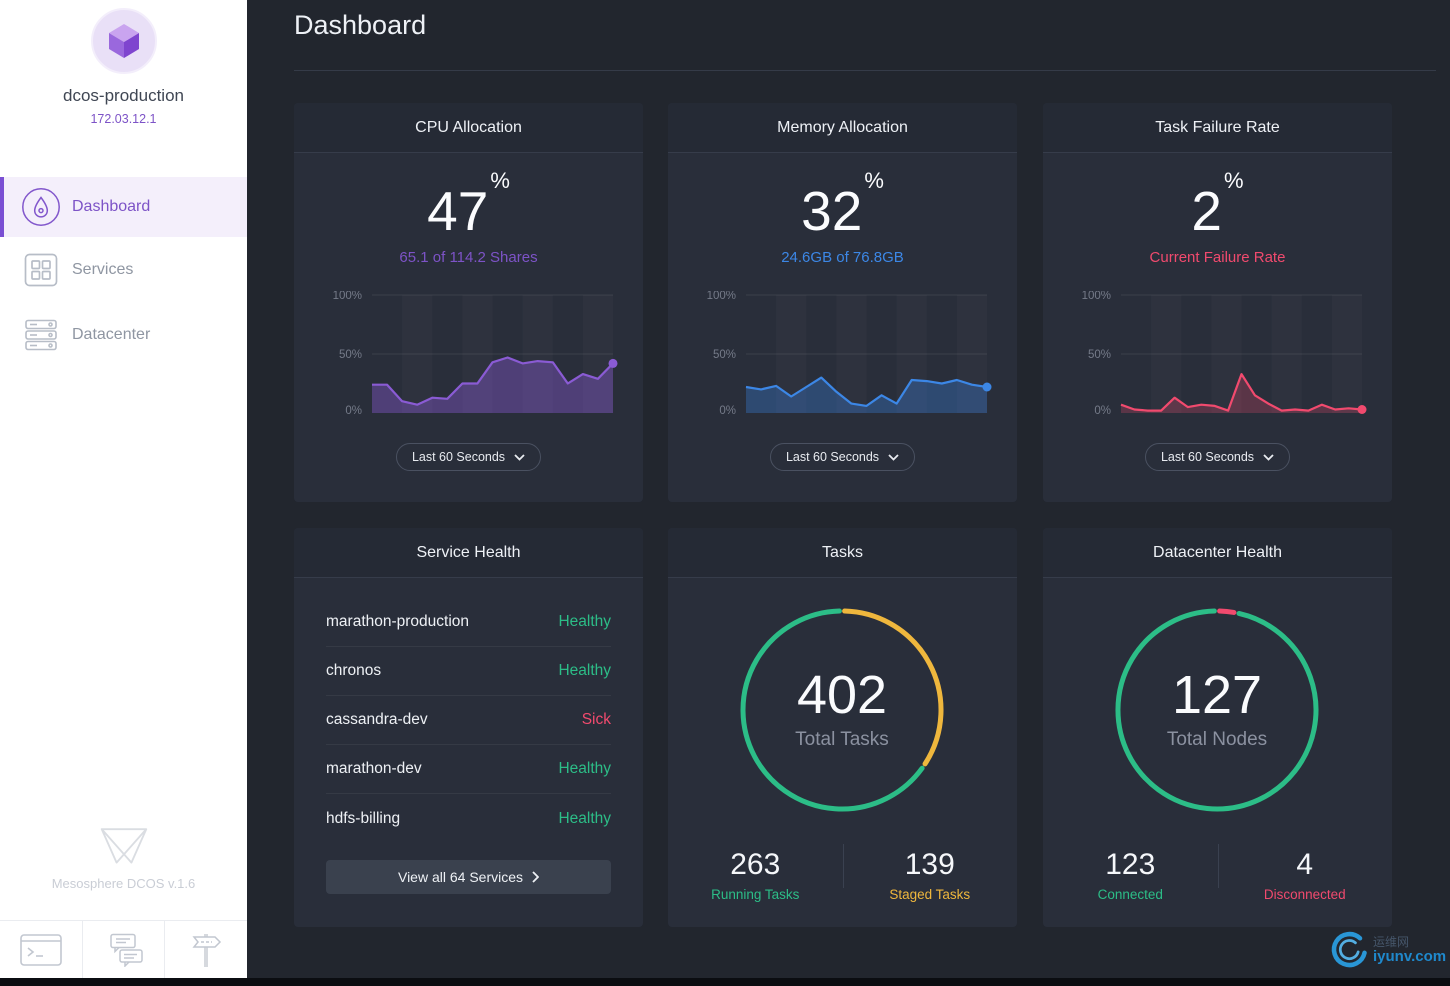 The width and height of the screenshot is (1450, 986). I want to click on failure-percent: 2%, so click(1217, 205).